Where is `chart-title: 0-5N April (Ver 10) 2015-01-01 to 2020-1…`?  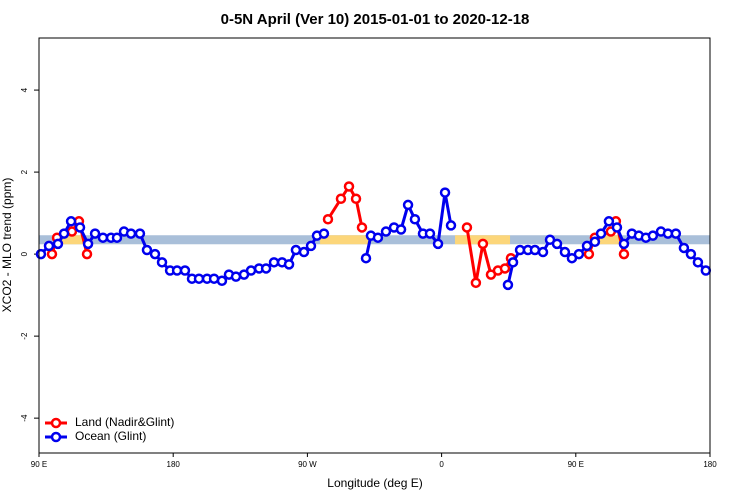
chart-title: 0-5N April (Ver 10) 2015-01-01 to 2020-1… is located at coordinates (375, 19).